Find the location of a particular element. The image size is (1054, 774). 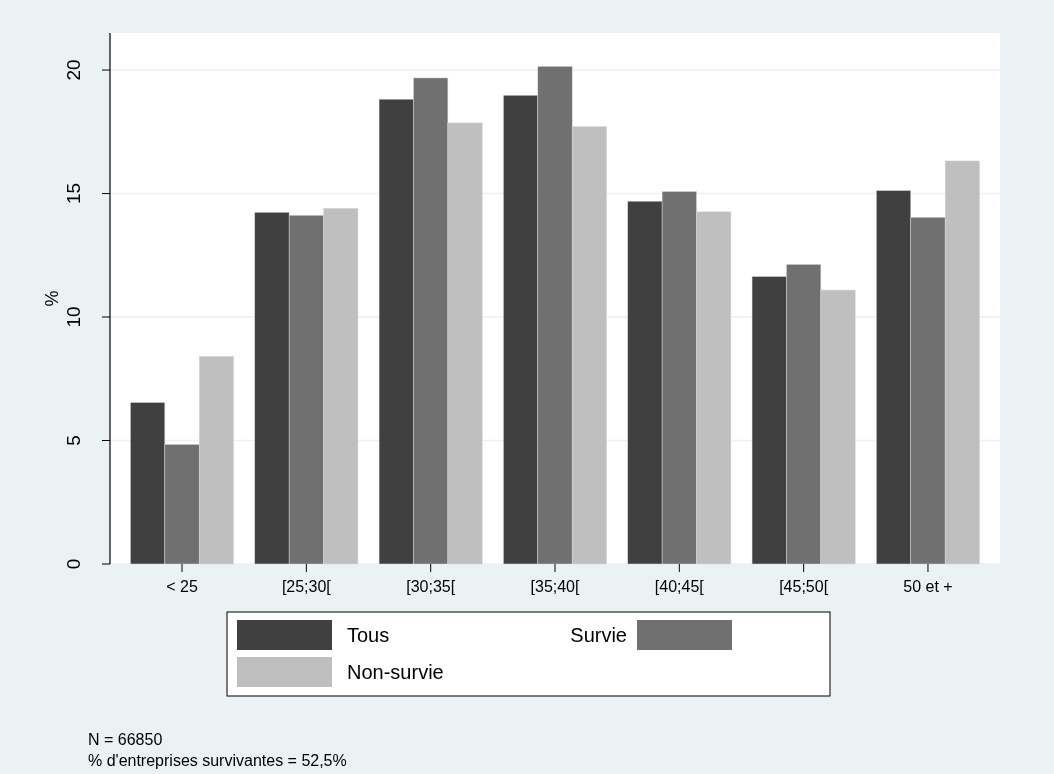

x-tick-label: [35;40[ is located at coordinates (555, 586).